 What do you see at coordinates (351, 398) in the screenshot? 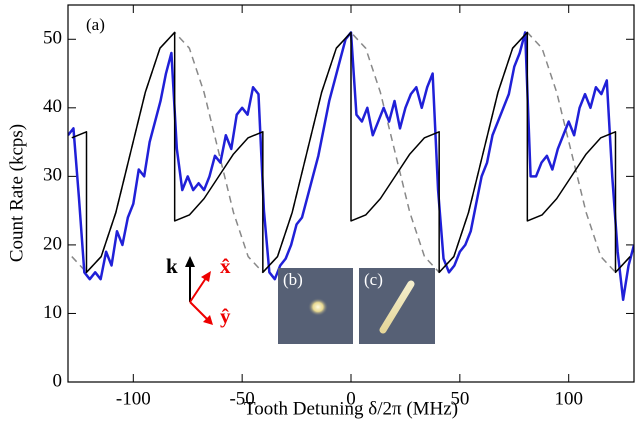
I see `x-tick-label: 0` at bounding box center [351, 398].